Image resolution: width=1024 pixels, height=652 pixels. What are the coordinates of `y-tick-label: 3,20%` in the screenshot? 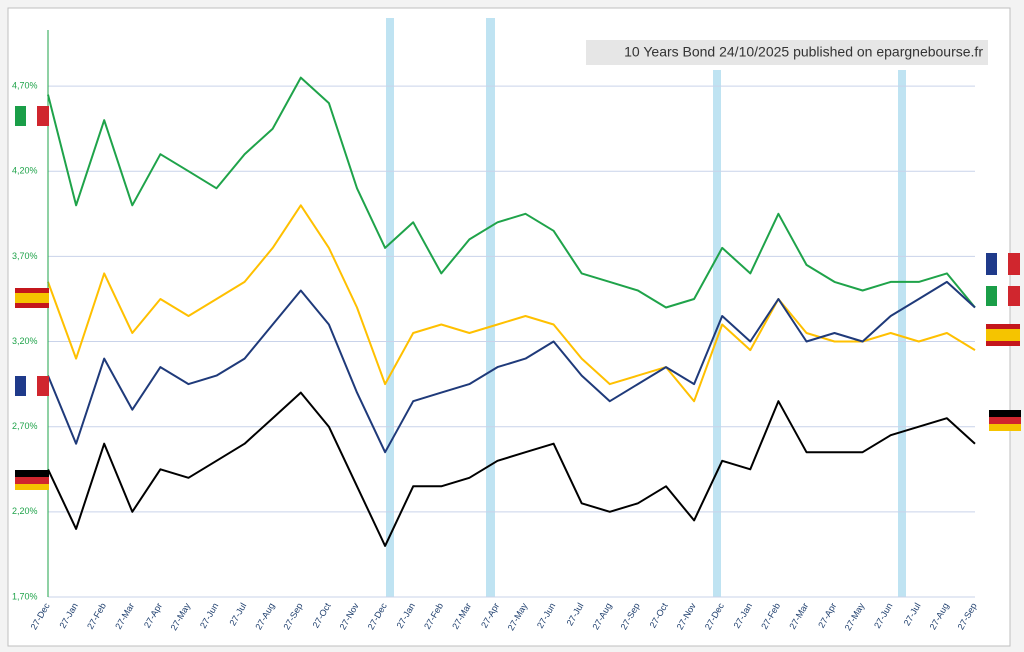 It's located at (25, 341).